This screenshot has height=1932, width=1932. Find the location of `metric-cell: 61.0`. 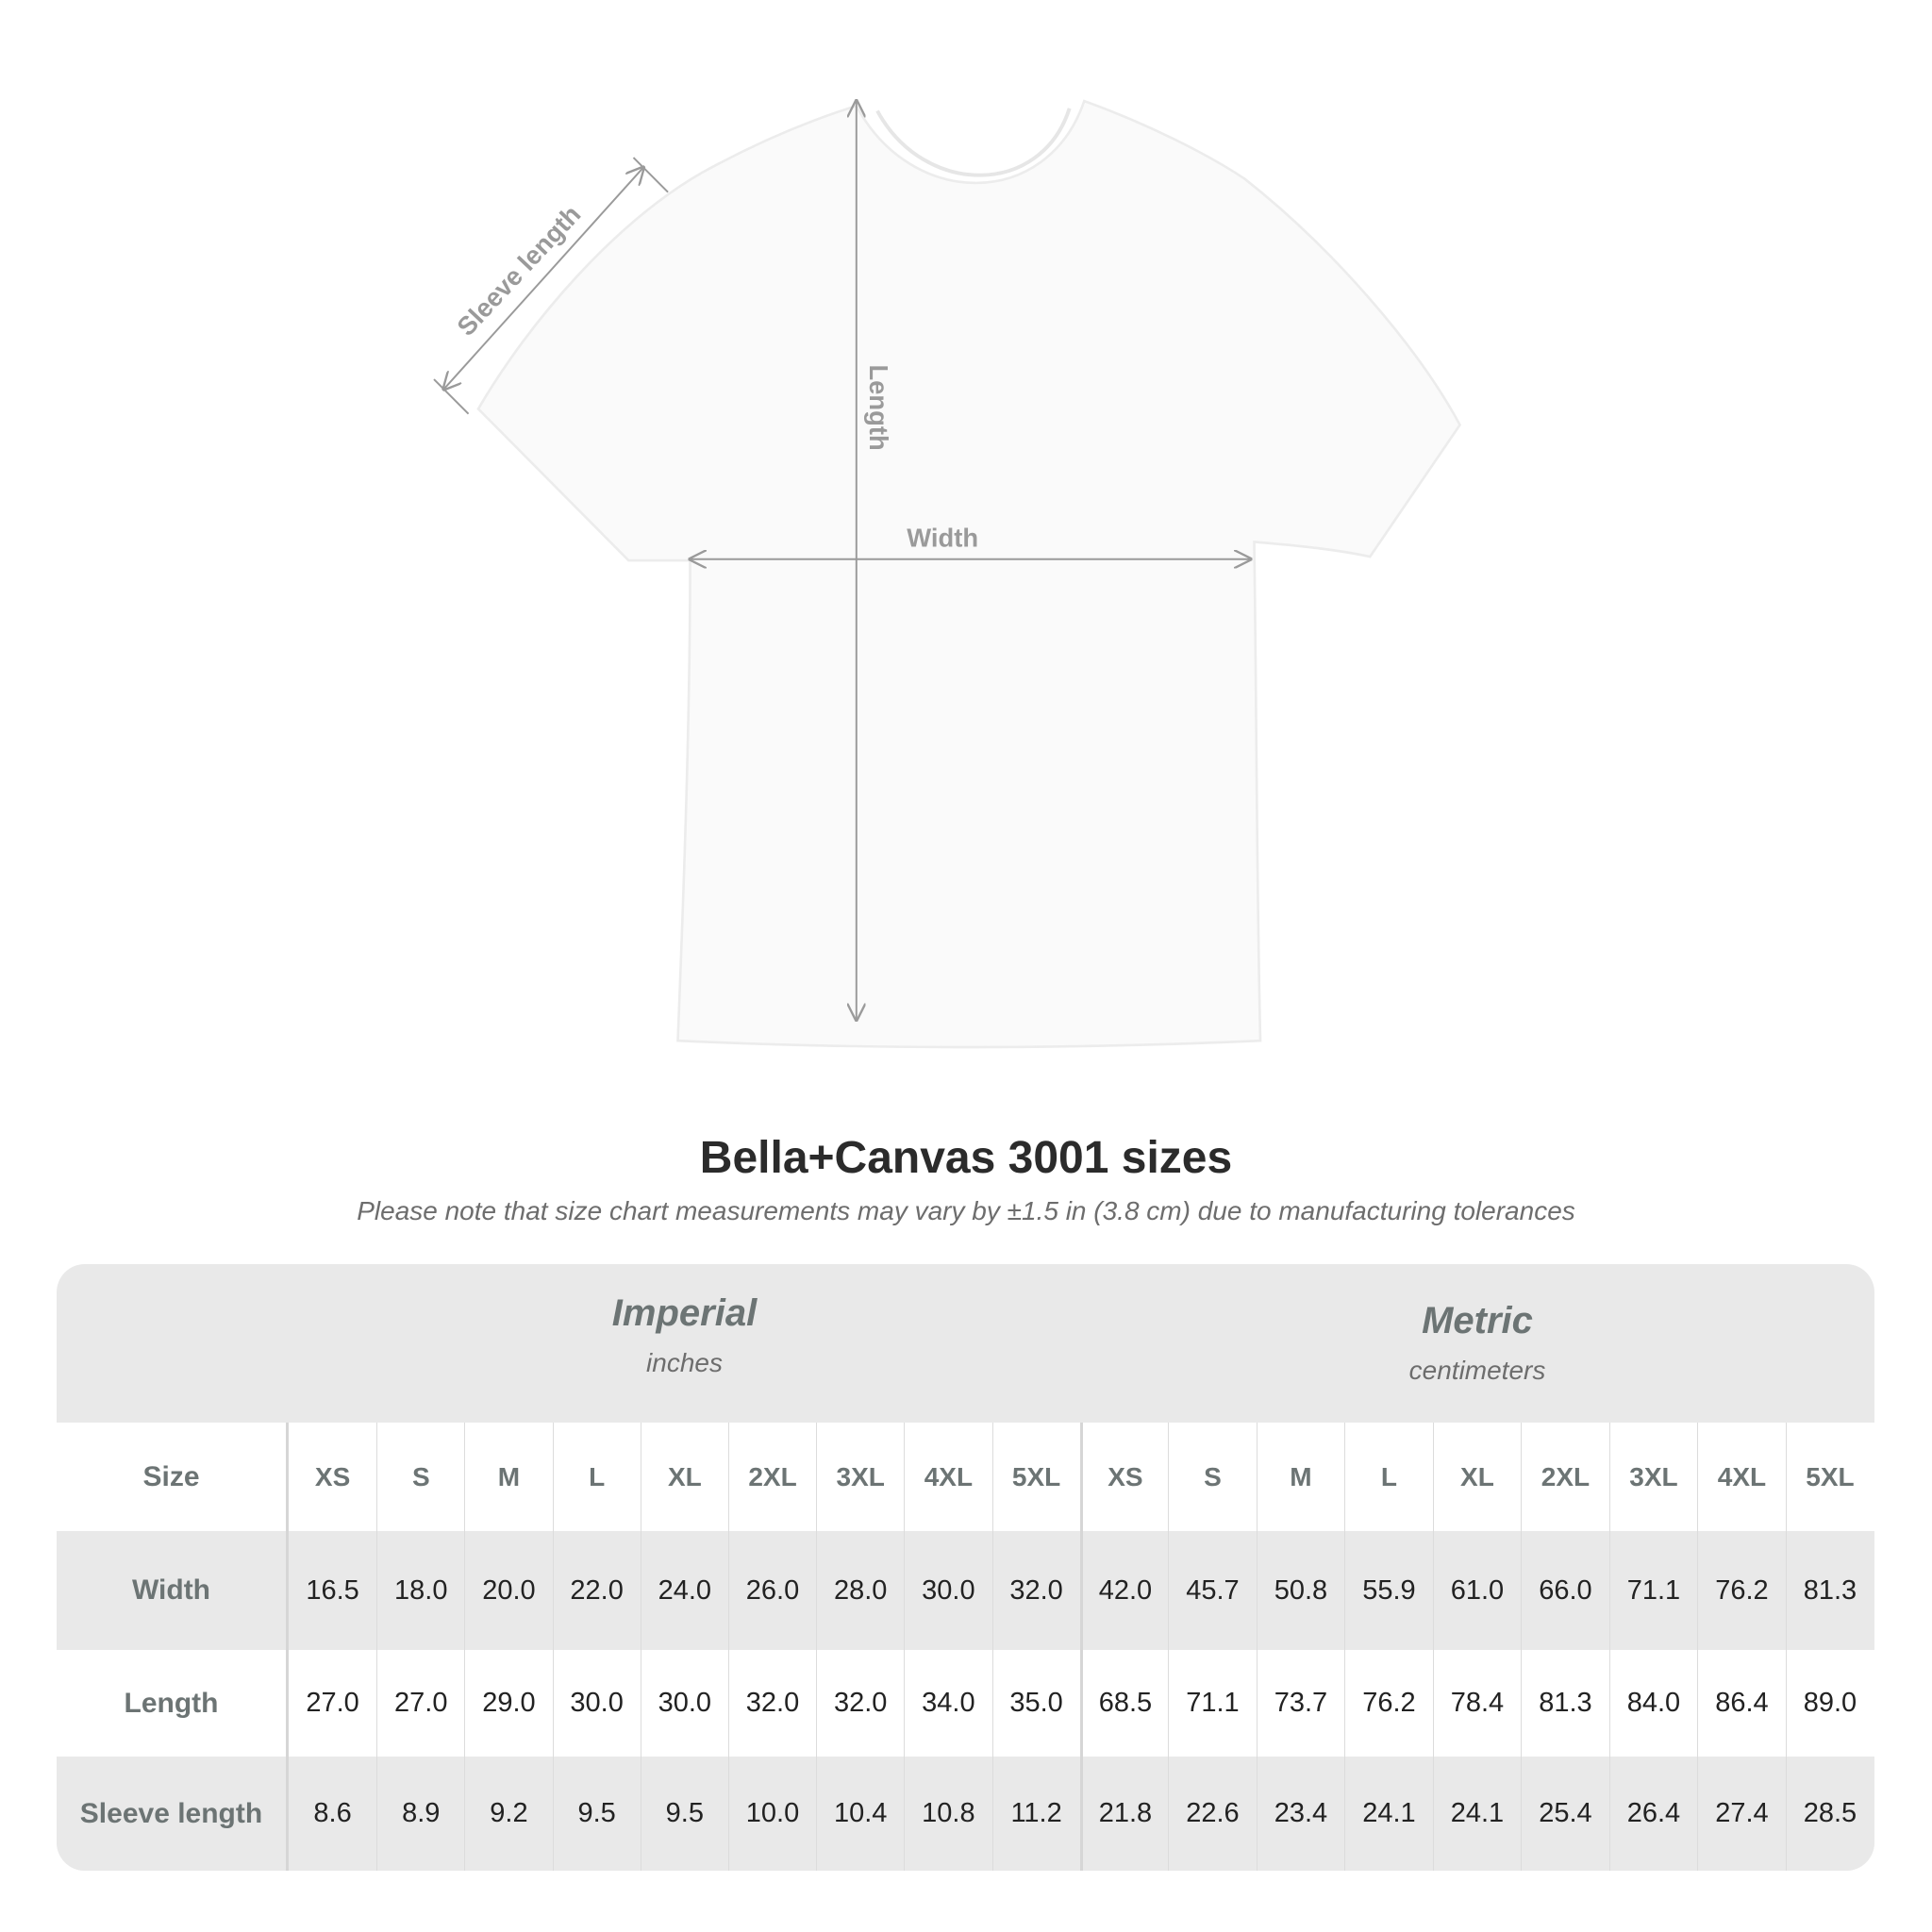

metric-cell: 61.0 is located at coordinates (1477, 1591).